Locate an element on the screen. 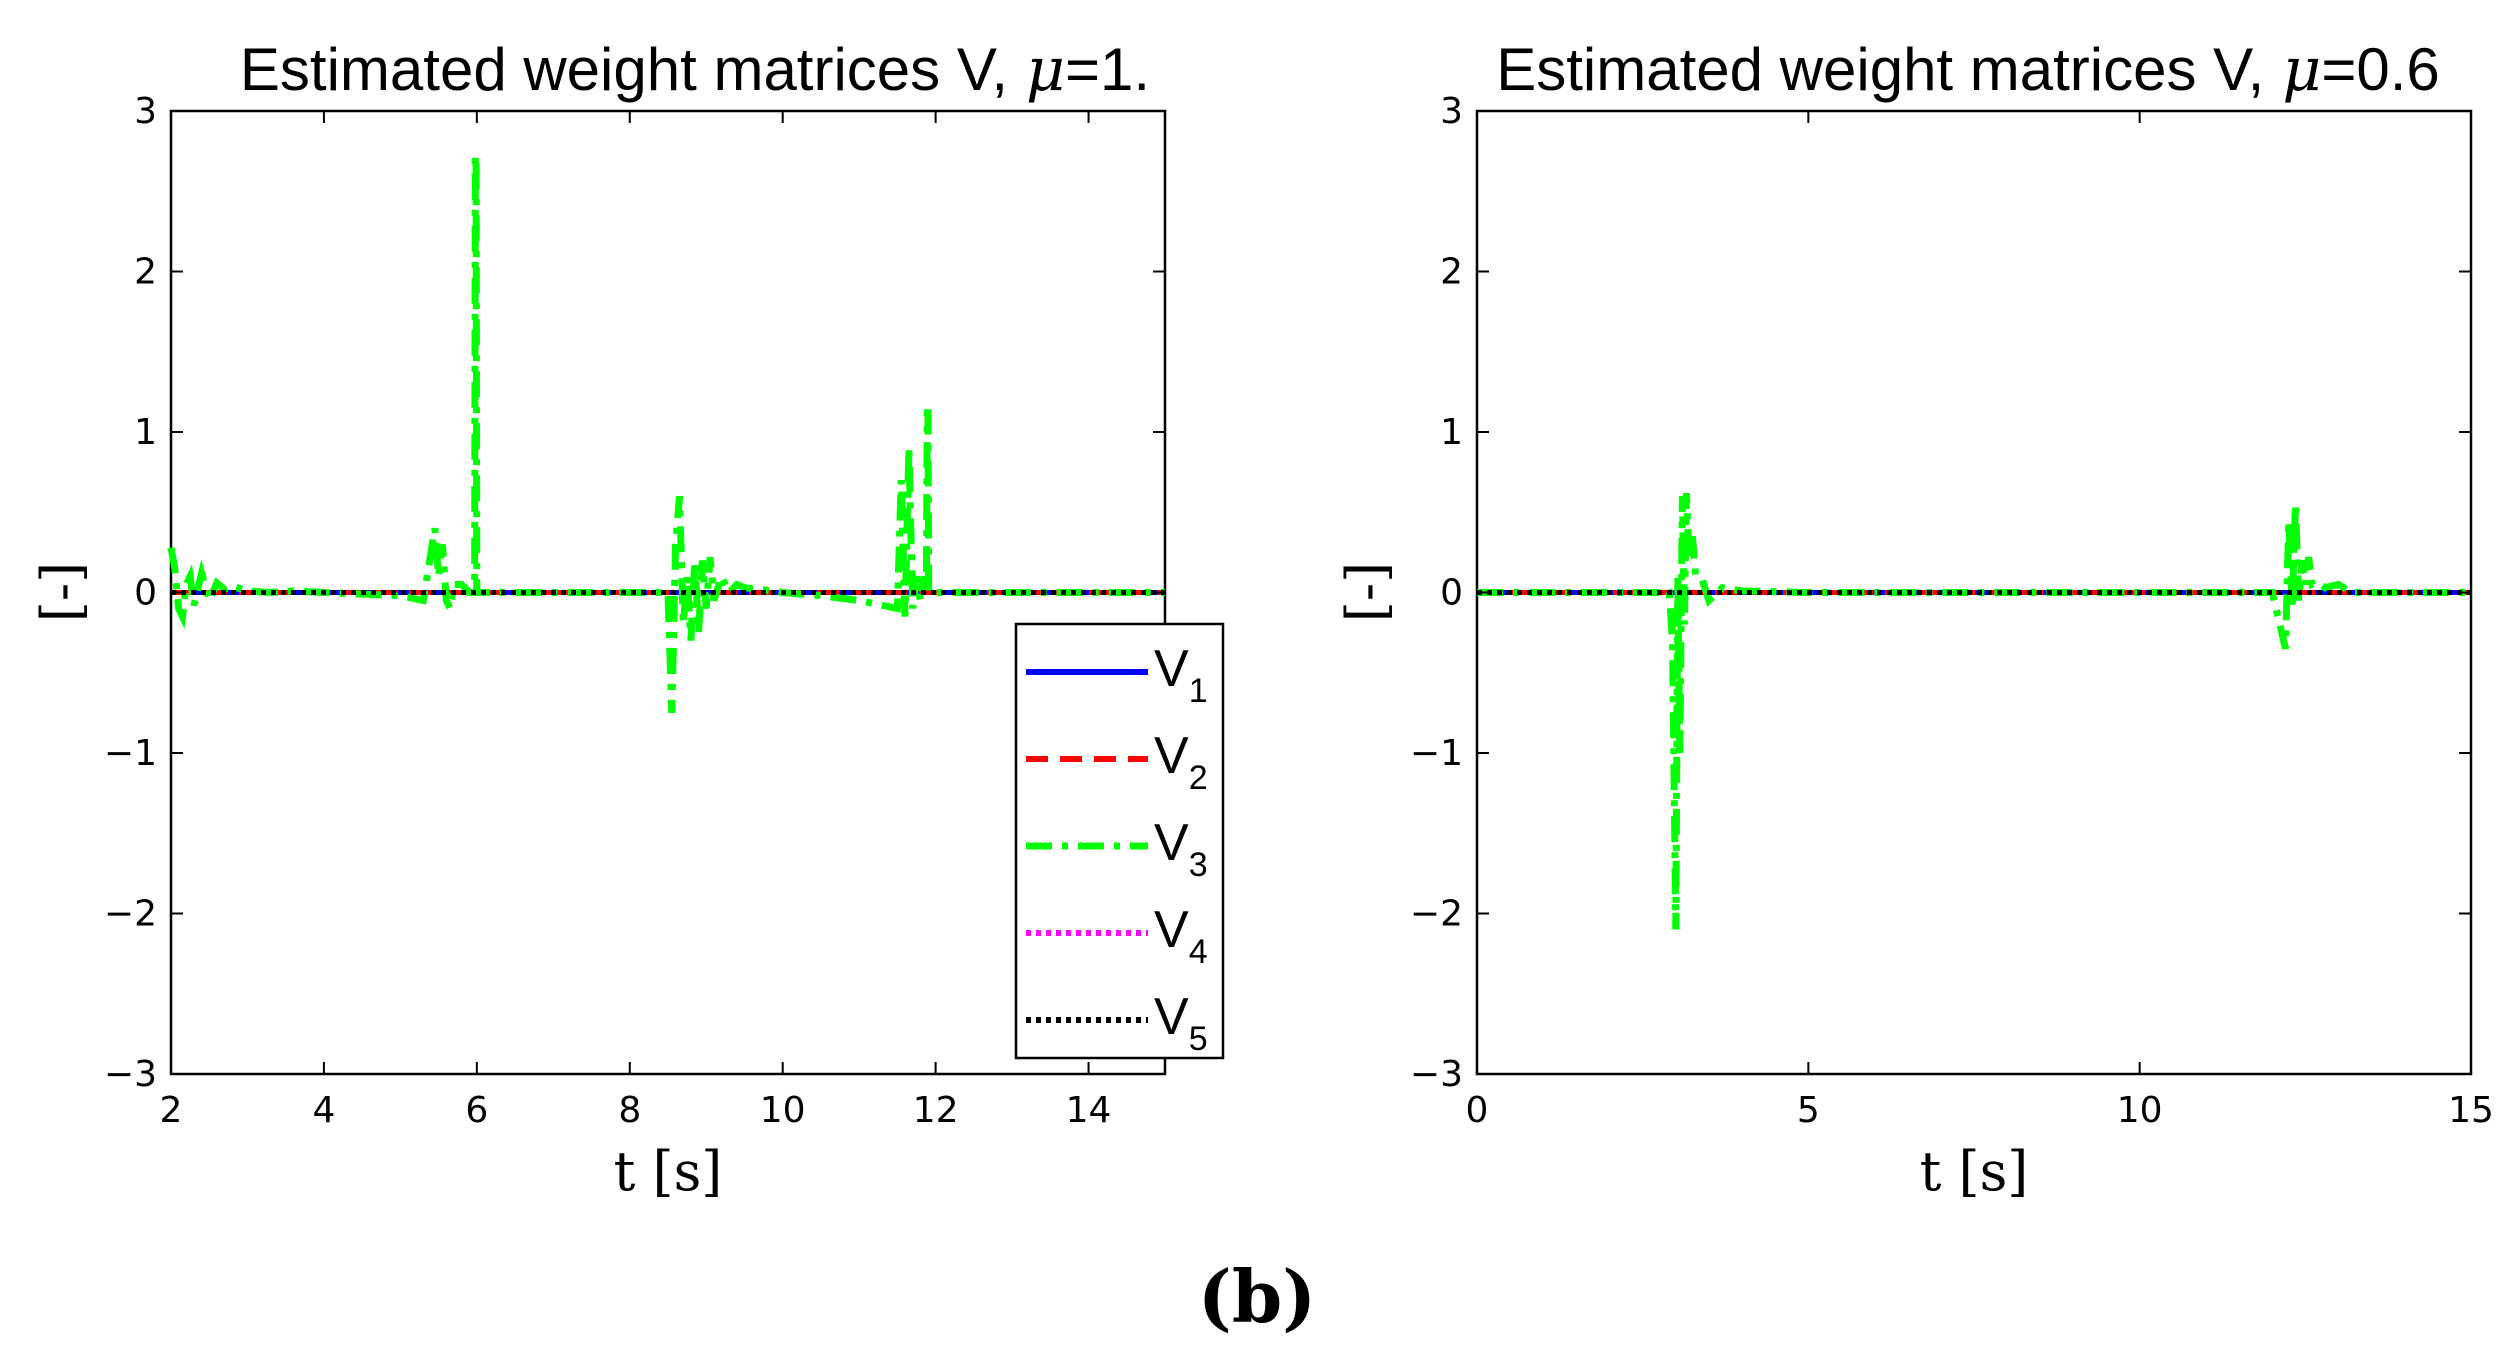 The image size is (2514, 1366). xtick-label: 5 is located at coordinates (1808, 1110).